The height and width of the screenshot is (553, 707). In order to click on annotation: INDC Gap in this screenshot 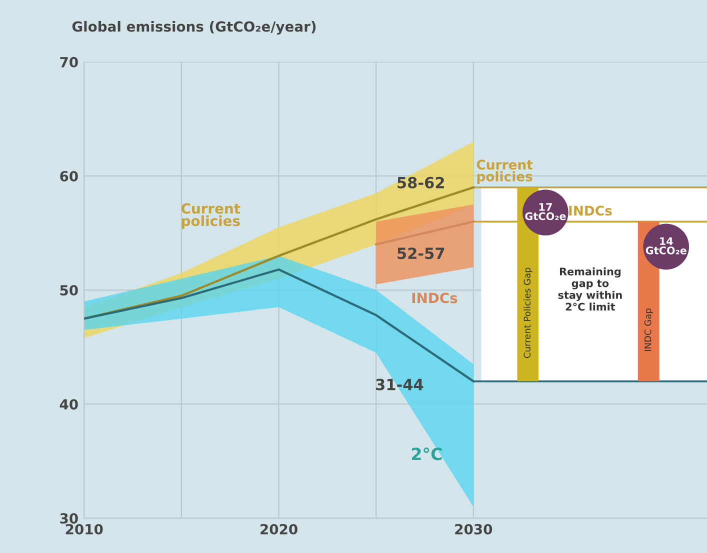, I will do `click(648, 329)`.